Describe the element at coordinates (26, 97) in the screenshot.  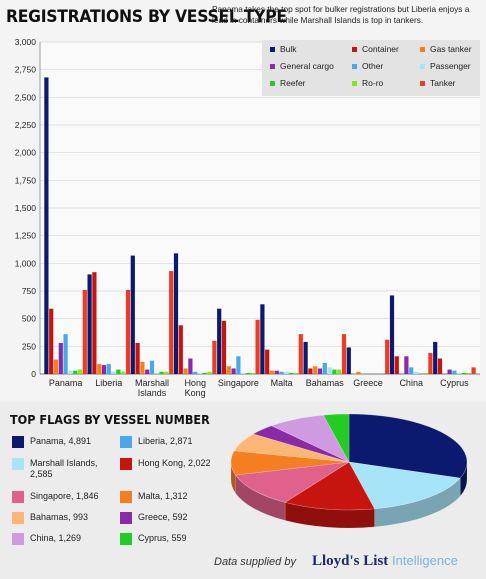
I see `y-tick-label: 2,500` at that location.